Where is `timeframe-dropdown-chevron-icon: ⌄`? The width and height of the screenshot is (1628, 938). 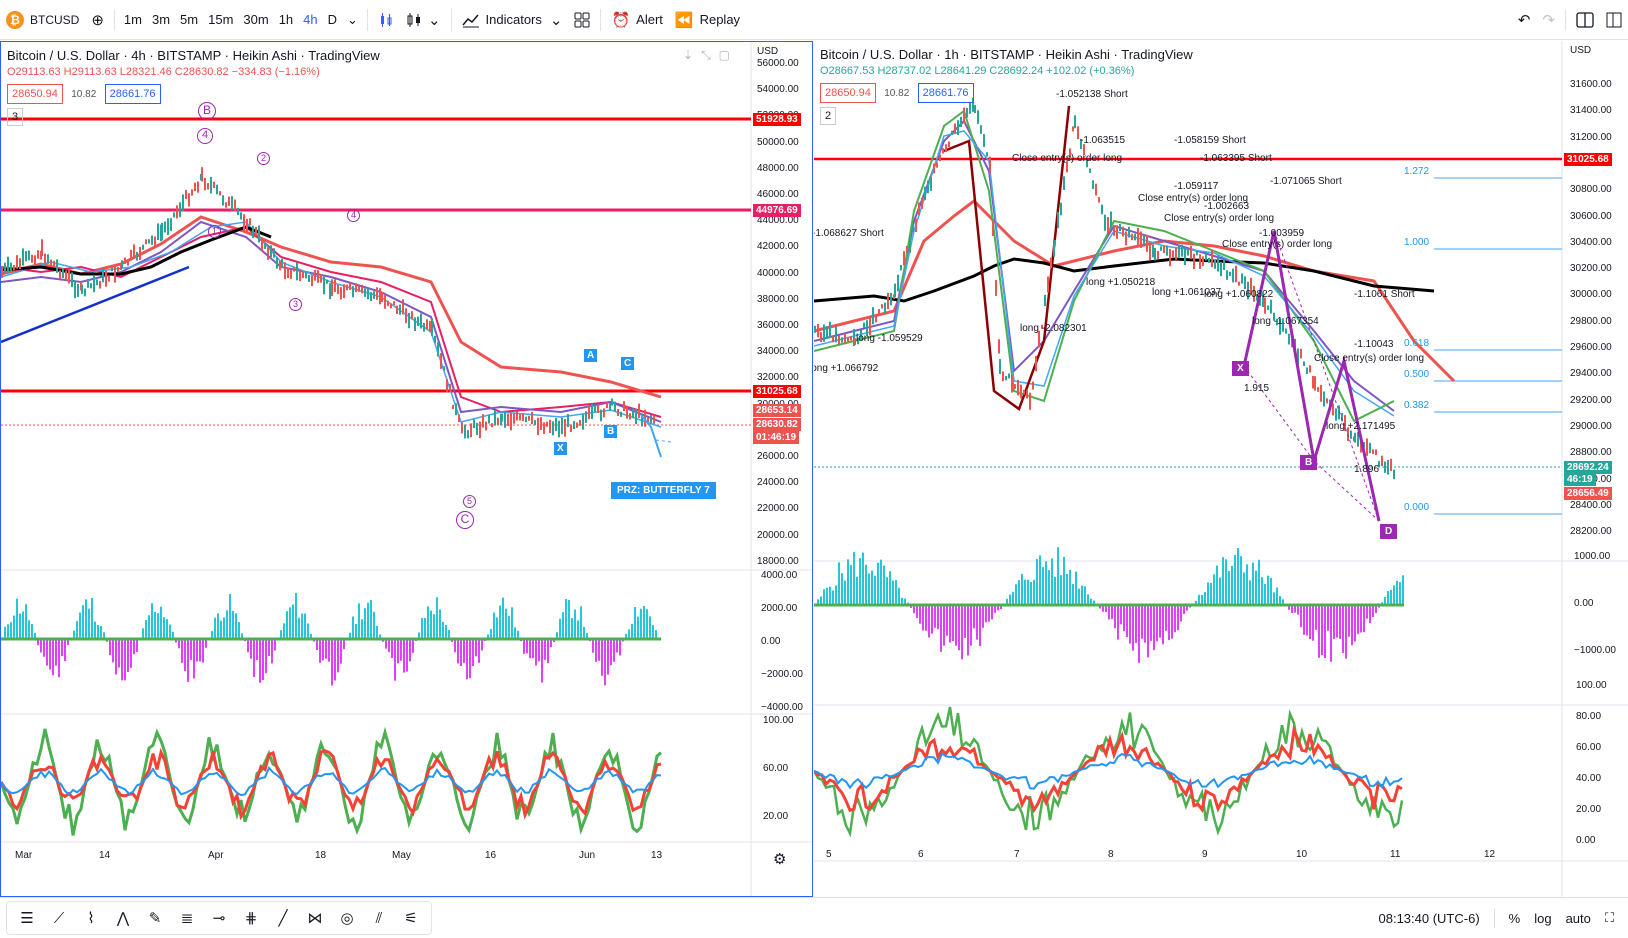 timeframe-dropdown-chevron-icon: ⌄ is located at coordinates (352, 19).